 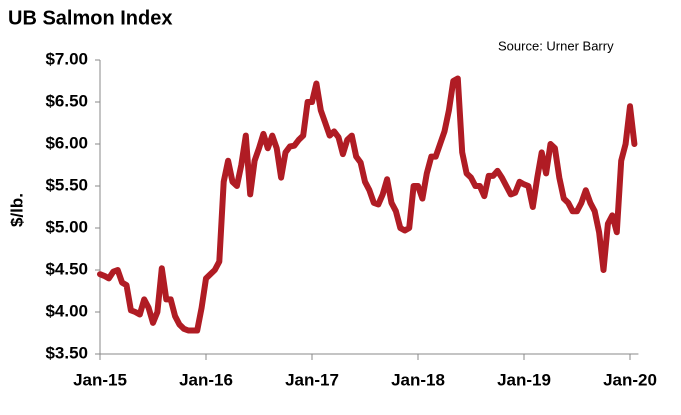 I want to click on y-tick-label: $5.50, so click(x=66, y=184).